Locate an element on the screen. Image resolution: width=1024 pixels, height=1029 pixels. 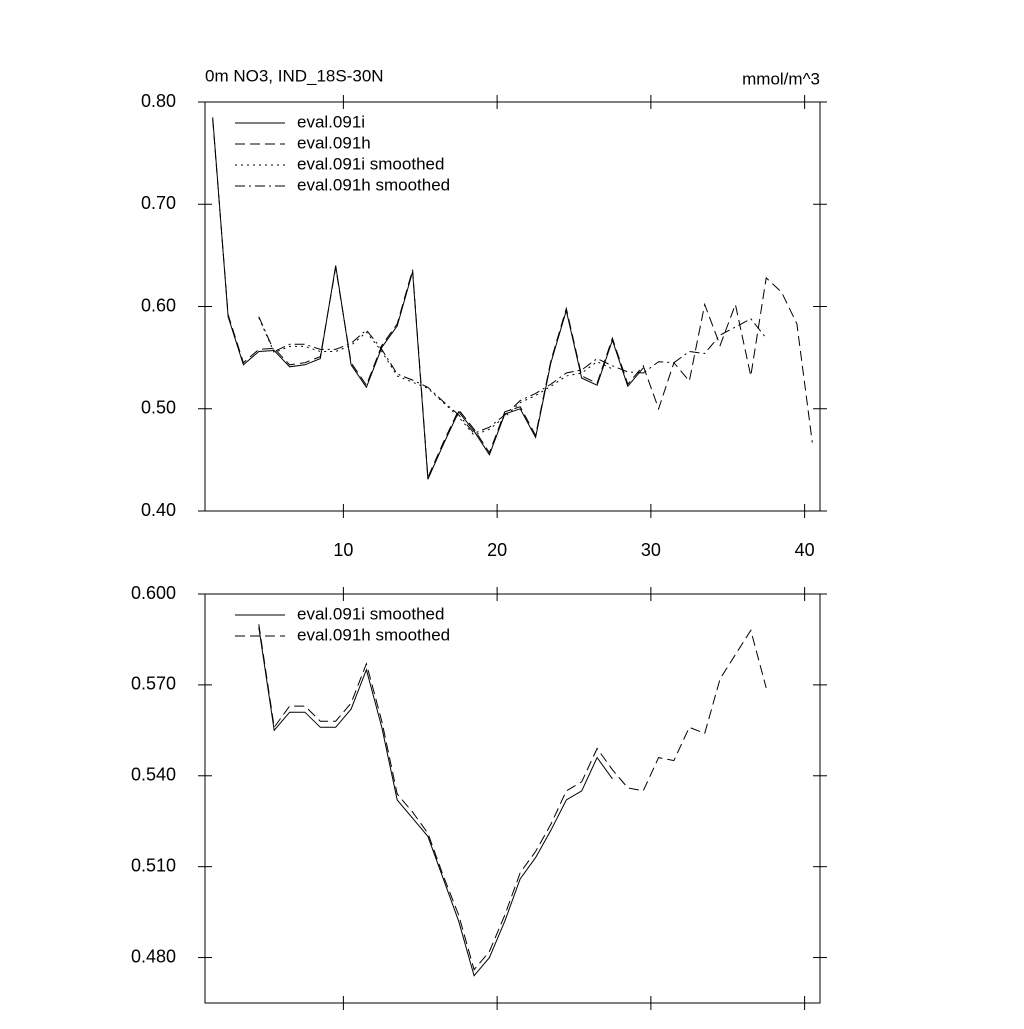
chart-title: 0m NO3, IND_18S-30N is located at coordinates (294, 75).